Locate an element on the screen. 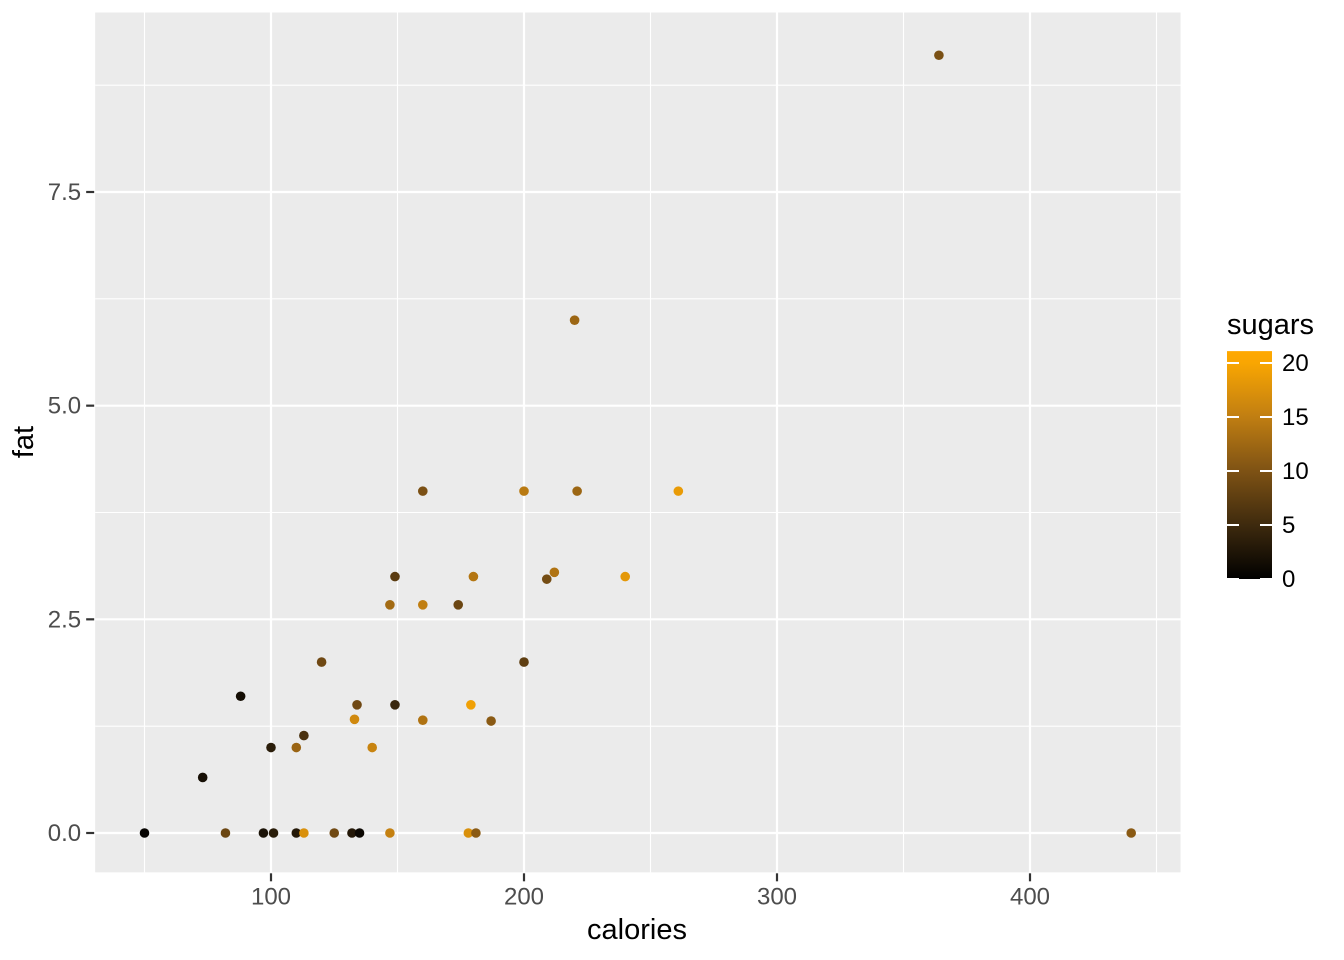 This screenshot has height=960, width=1344. legend-tick-label: 5 is located at coordinates (1288, 525).